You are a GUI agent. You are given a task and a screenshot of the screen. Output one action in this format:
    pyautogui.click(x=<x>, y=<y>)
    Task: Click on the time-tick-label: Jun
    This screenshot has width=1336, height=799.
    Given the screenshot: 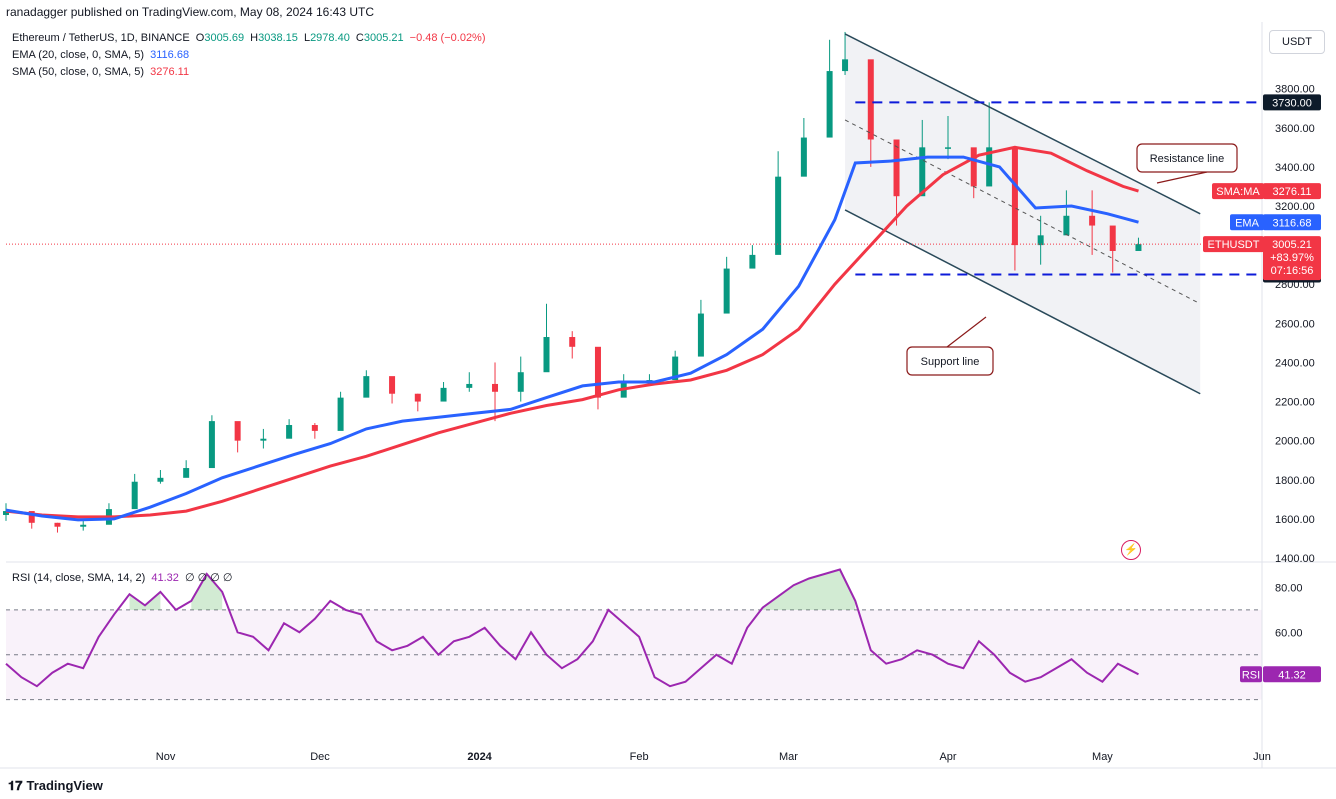 What is the action you would take?
    pyautogui.click(x=1262, y=757)
    